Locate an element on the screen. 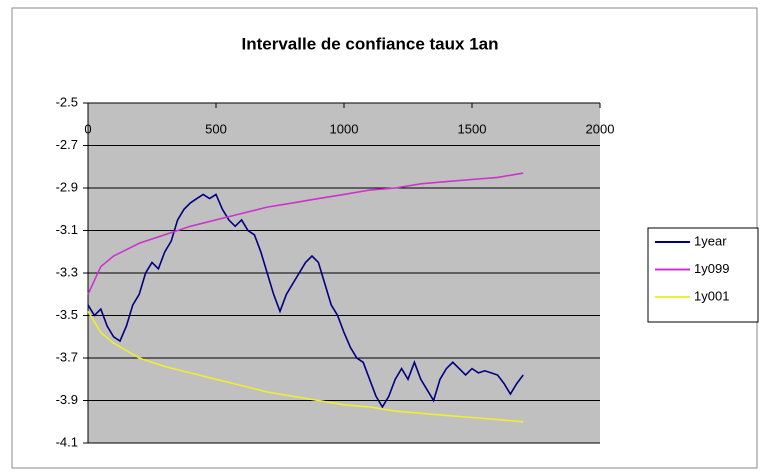 This screenshot has height=472, width=761. y-tick-label: -2.5 is located at coordinates (67, 101).